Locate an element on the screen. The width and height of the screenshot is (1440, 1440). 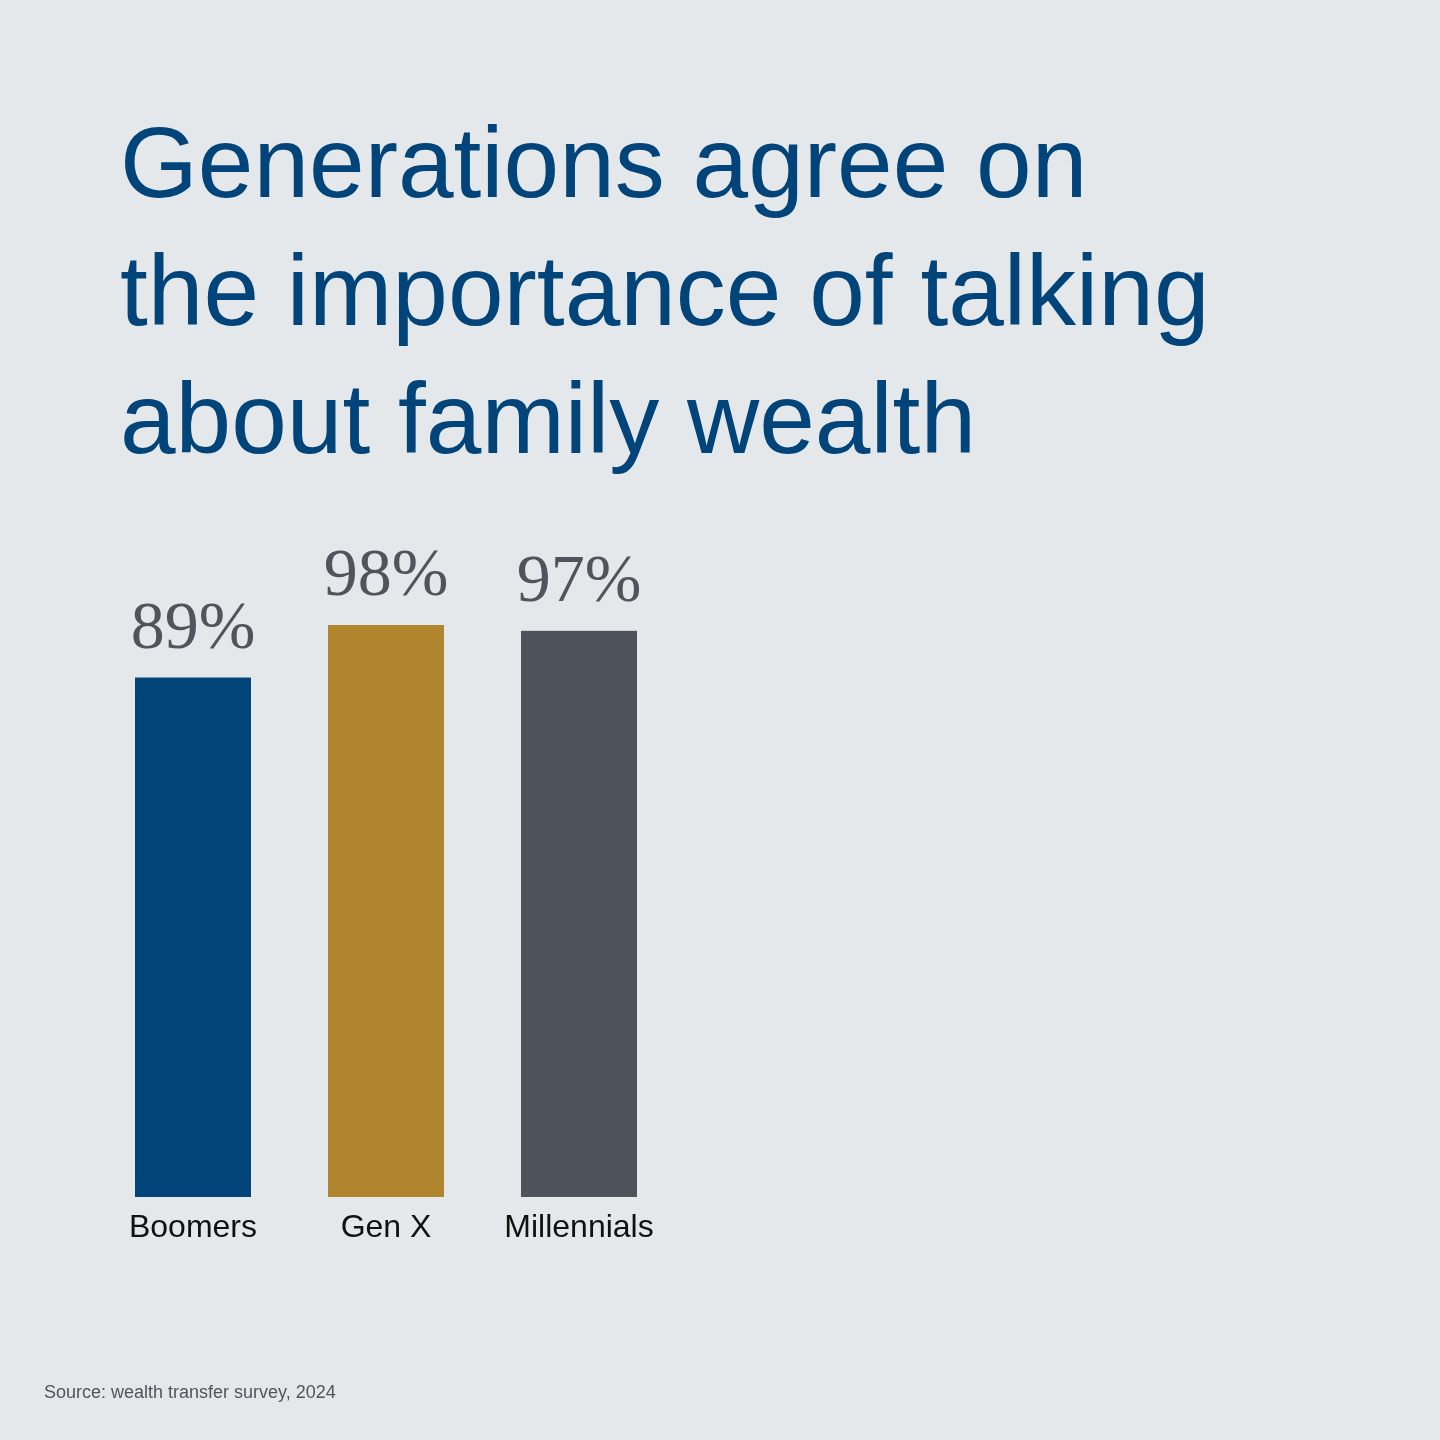
data-label: 98% is located at coordinates (386, 572).